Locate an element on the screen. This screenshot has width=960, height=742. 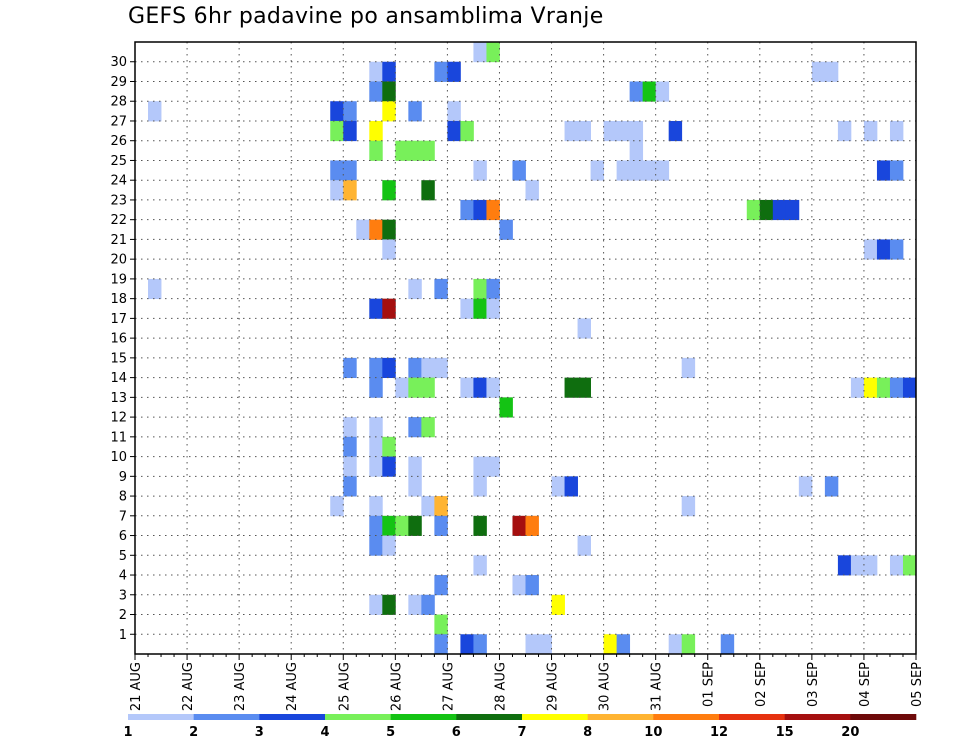
x-tick-label: 23 AUG is located at coordinates (240, 686).